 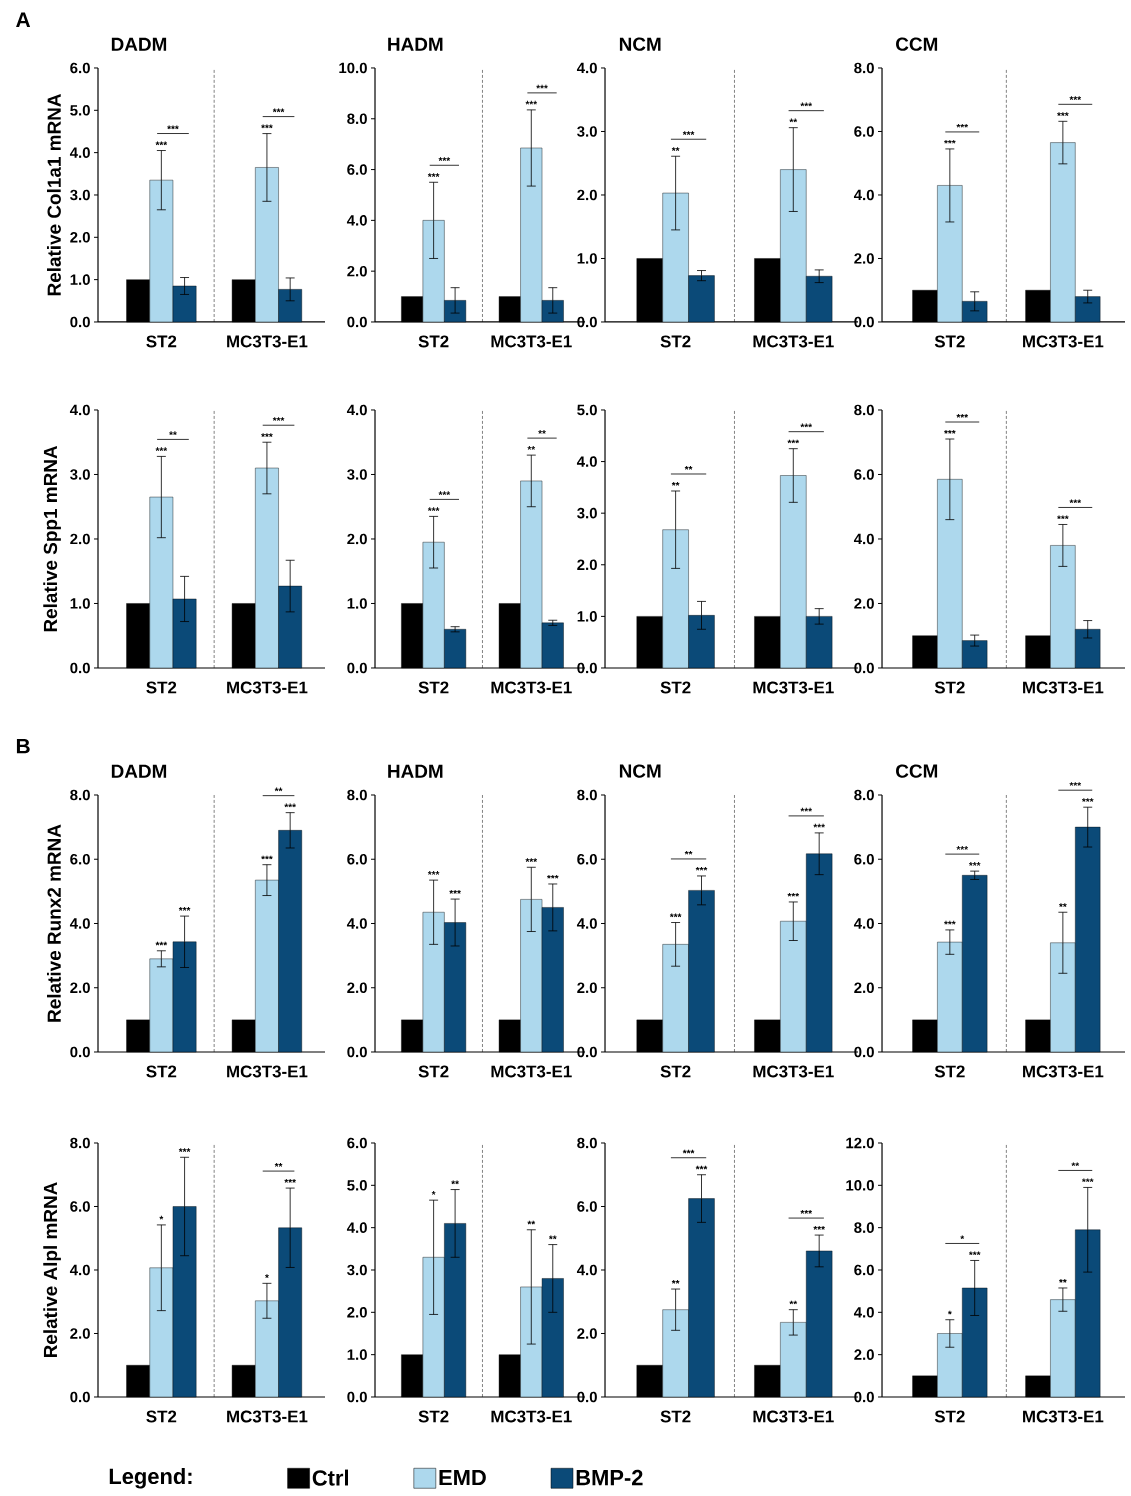 I want to click on chart-title: DADM, so click(x=139, y=44).